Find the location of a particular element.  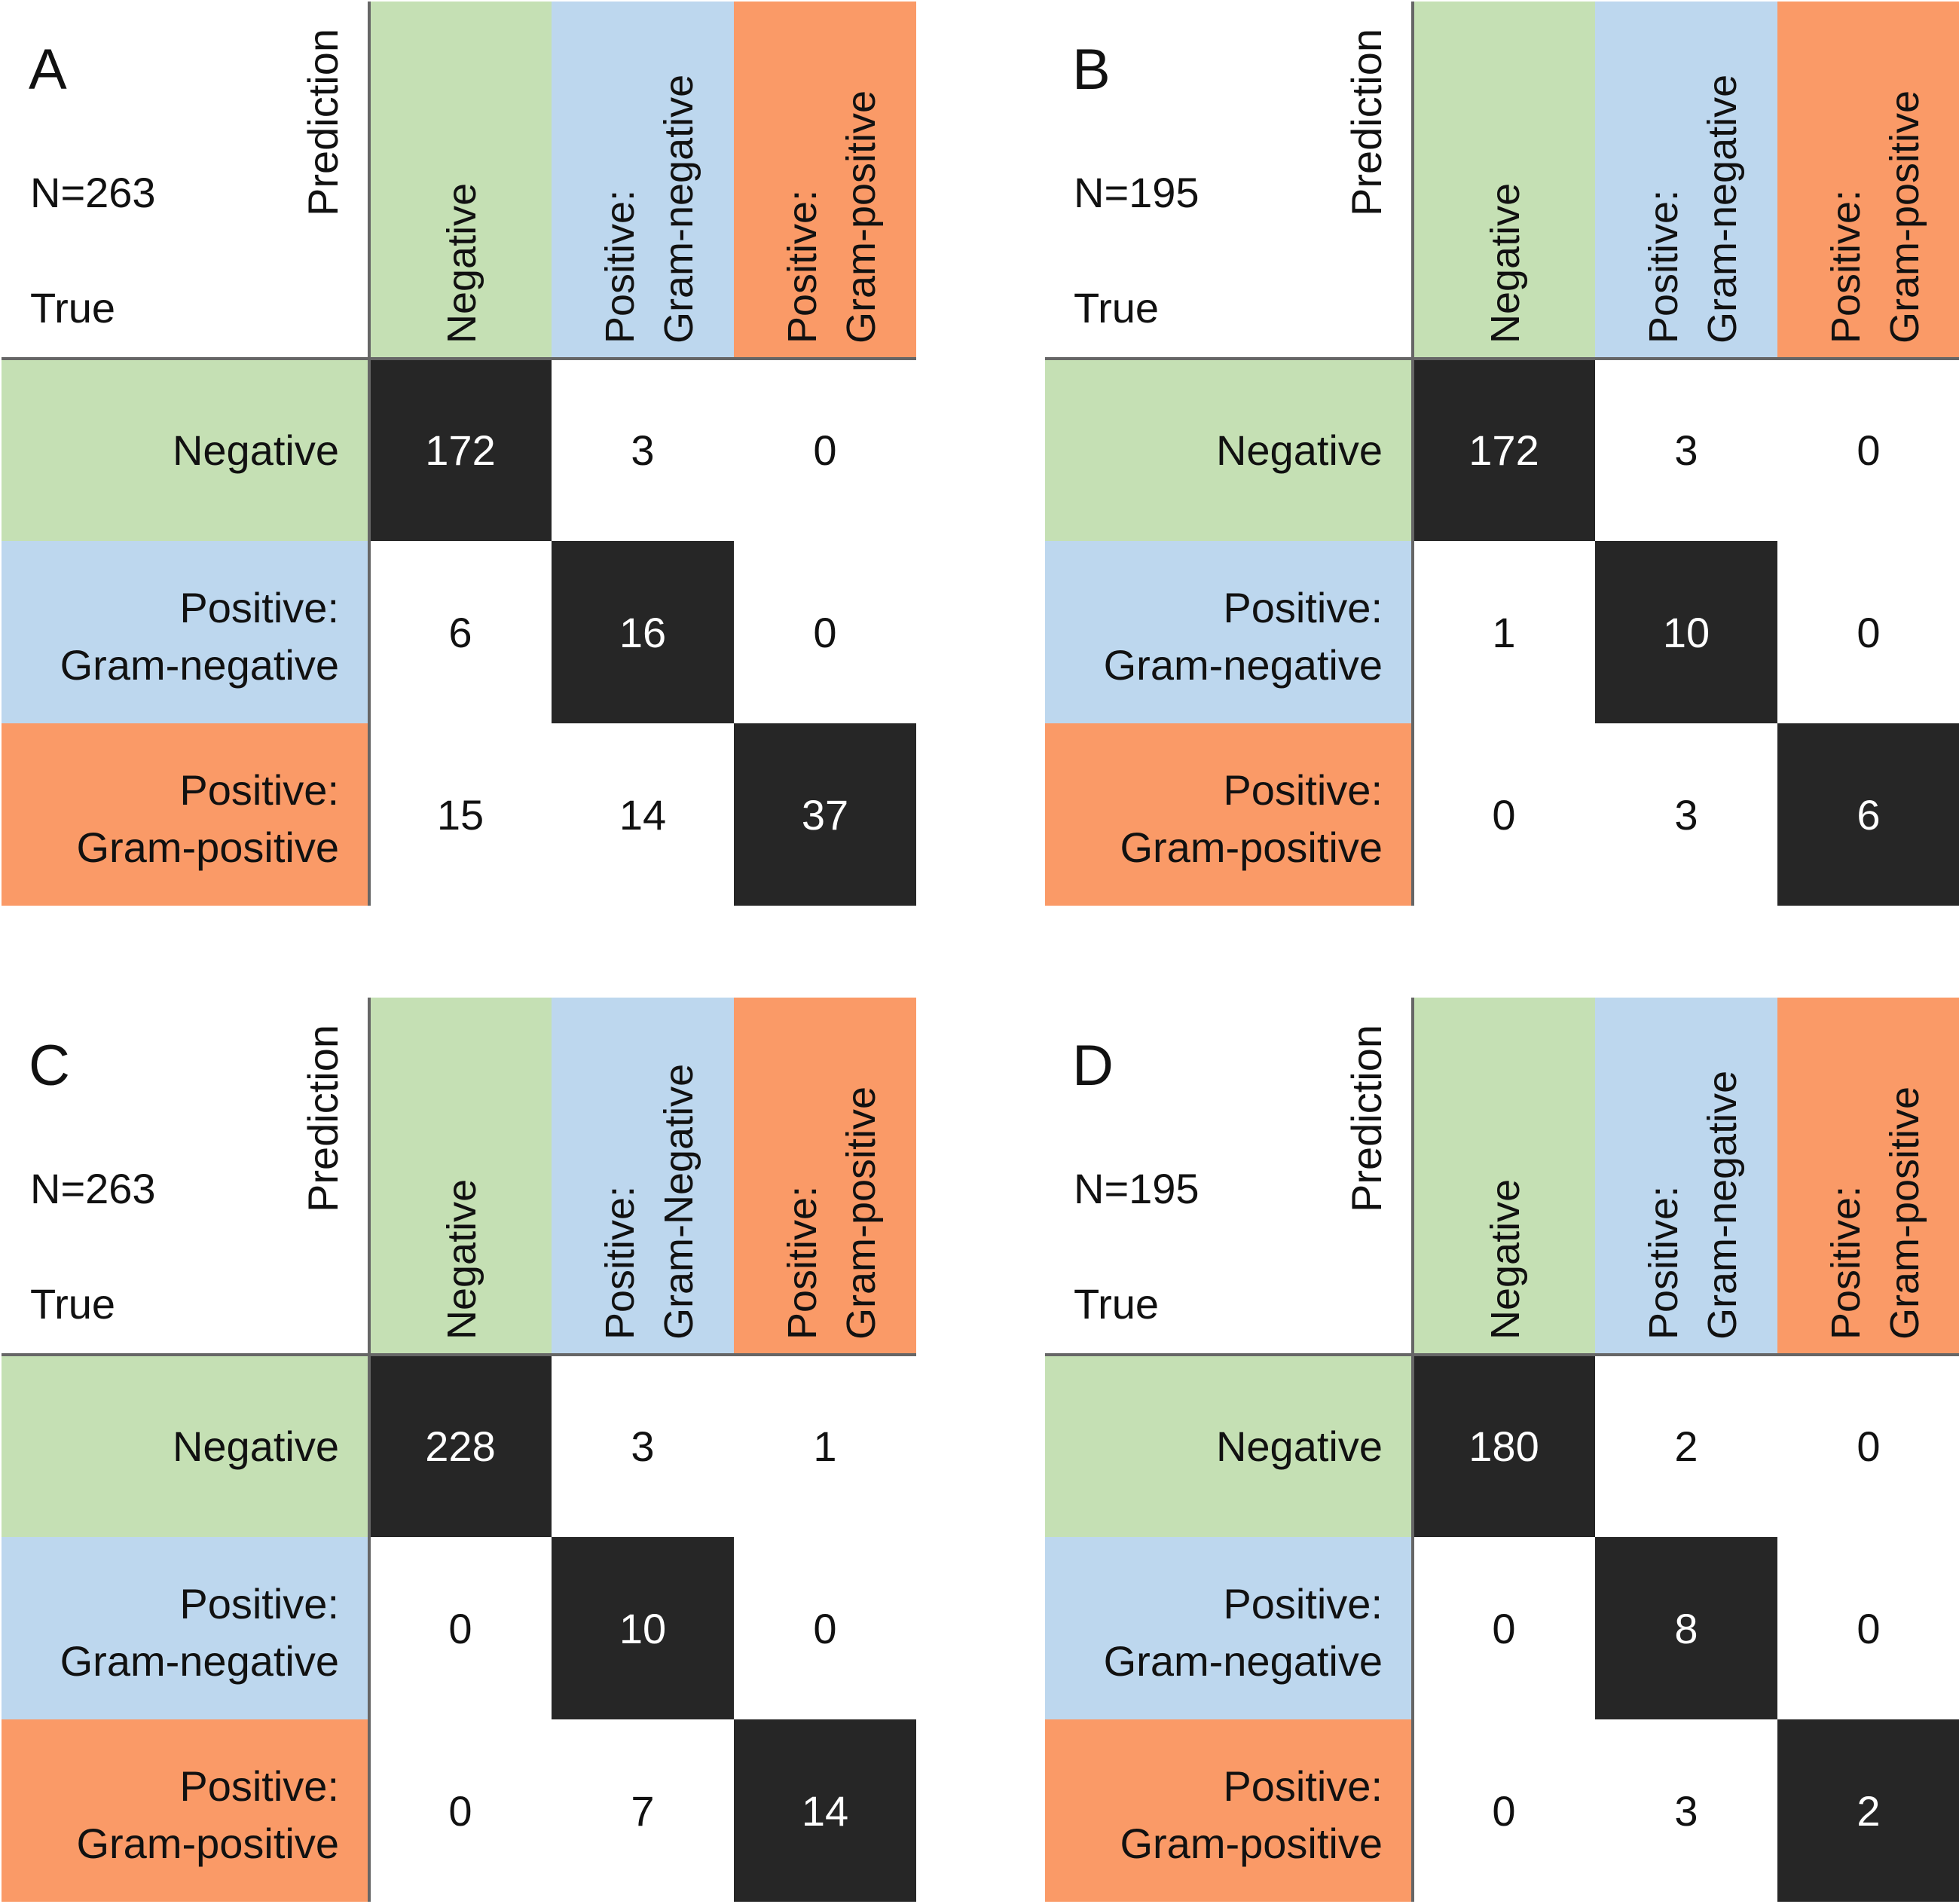

matrix-cell-value: 37 is located at coordinates (825, 815).